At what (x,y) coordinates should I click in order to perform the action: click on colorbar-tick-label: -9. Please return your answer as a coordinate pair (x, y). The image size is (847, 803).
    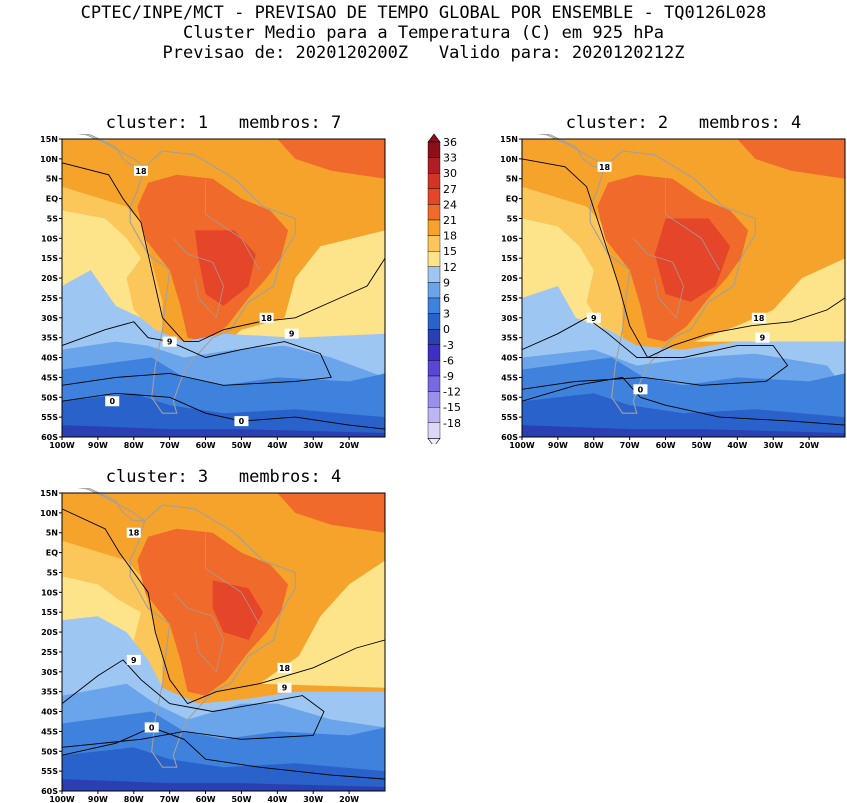
    Looking at the image, I should click on (448, 376).